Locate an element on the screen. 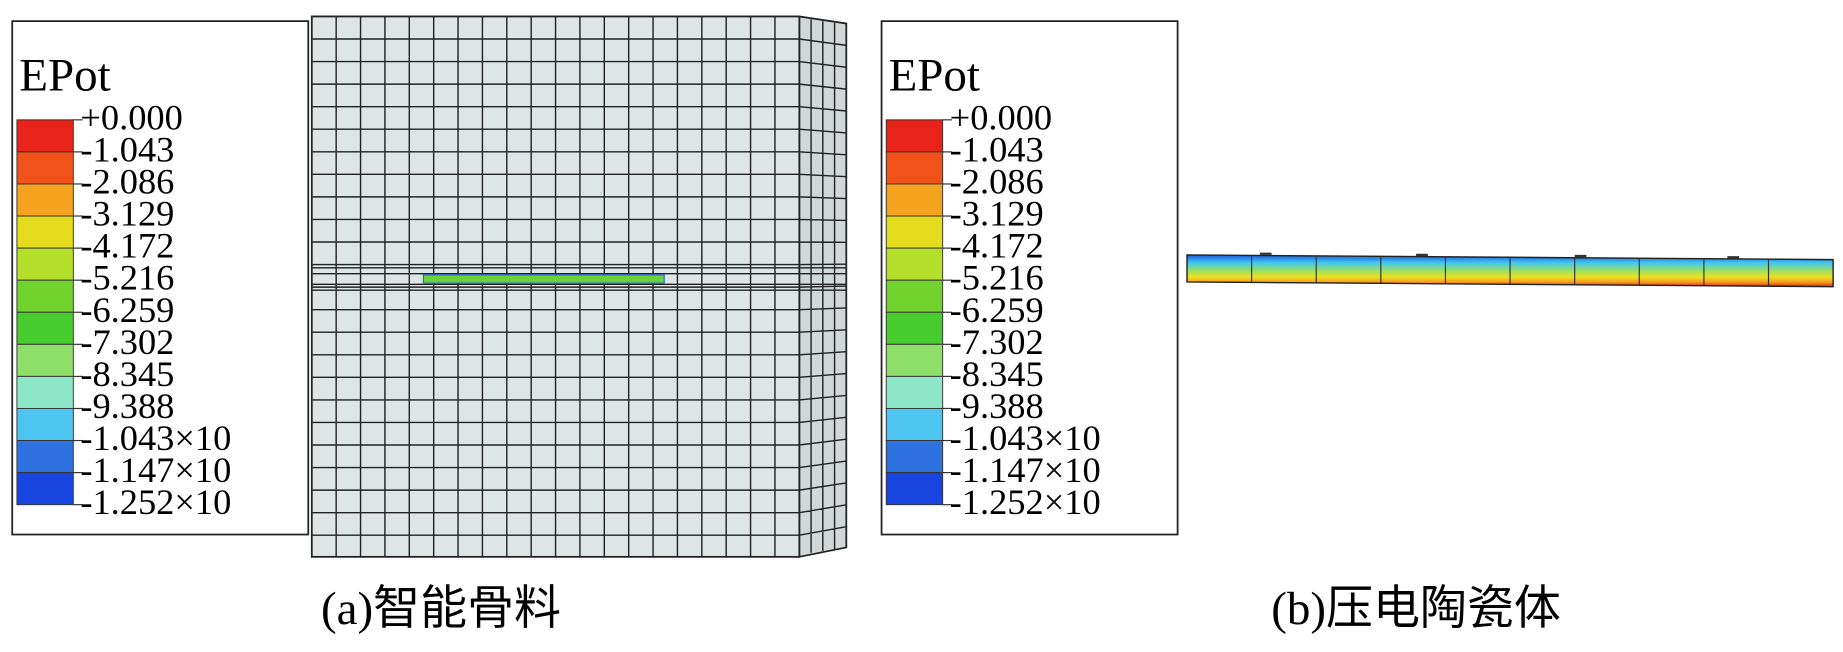 This screenshot has width=1843, height=652. pzt-strip is located at coordinates (1510, 270).